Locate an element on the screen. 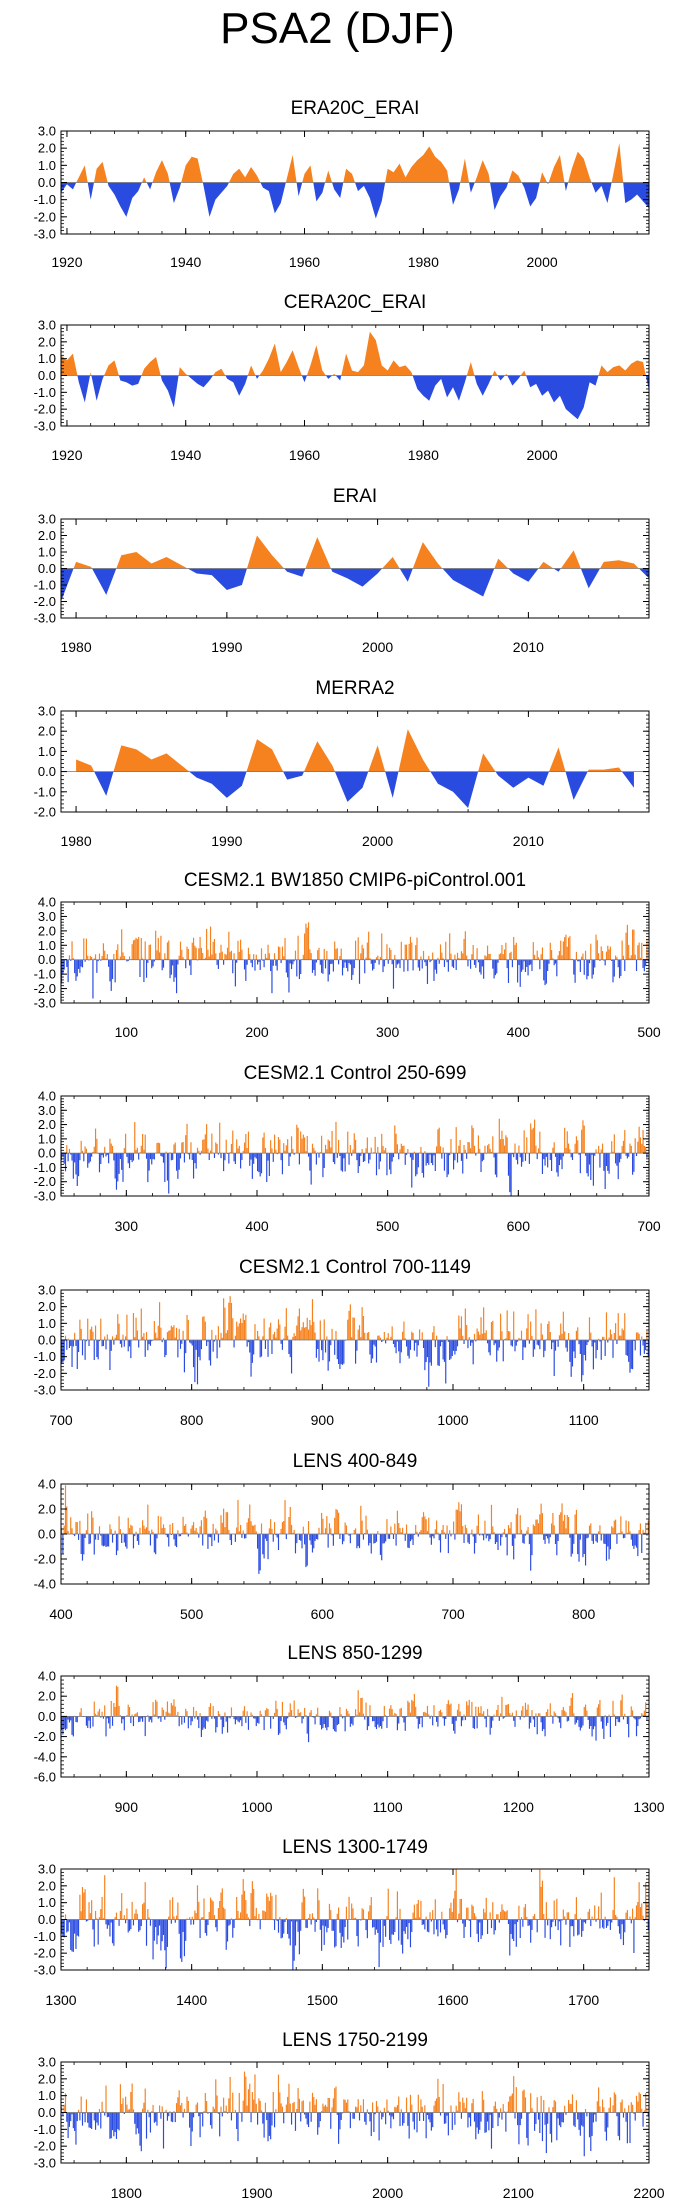  x-tick-label: 2000 is located at coordinates (377, 647).